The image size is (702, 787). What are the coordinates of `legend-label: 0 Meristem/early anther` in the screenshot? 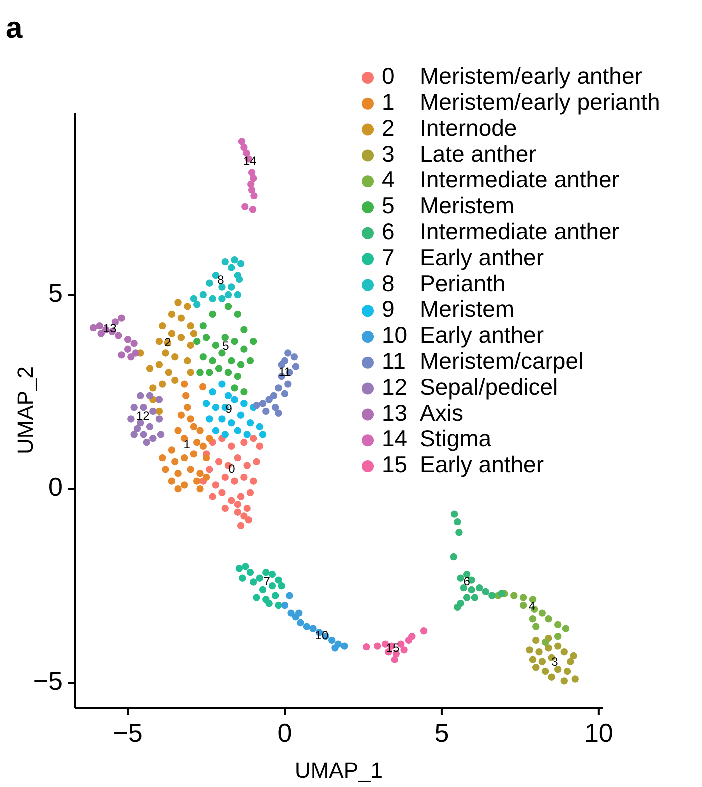 It's located at (512, 76).